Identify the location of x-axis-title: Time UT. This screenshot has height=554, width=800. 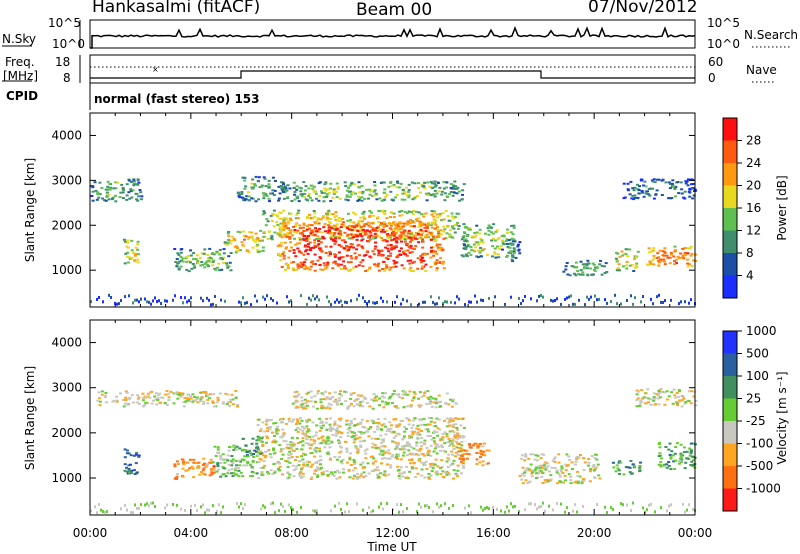
(391, 547).